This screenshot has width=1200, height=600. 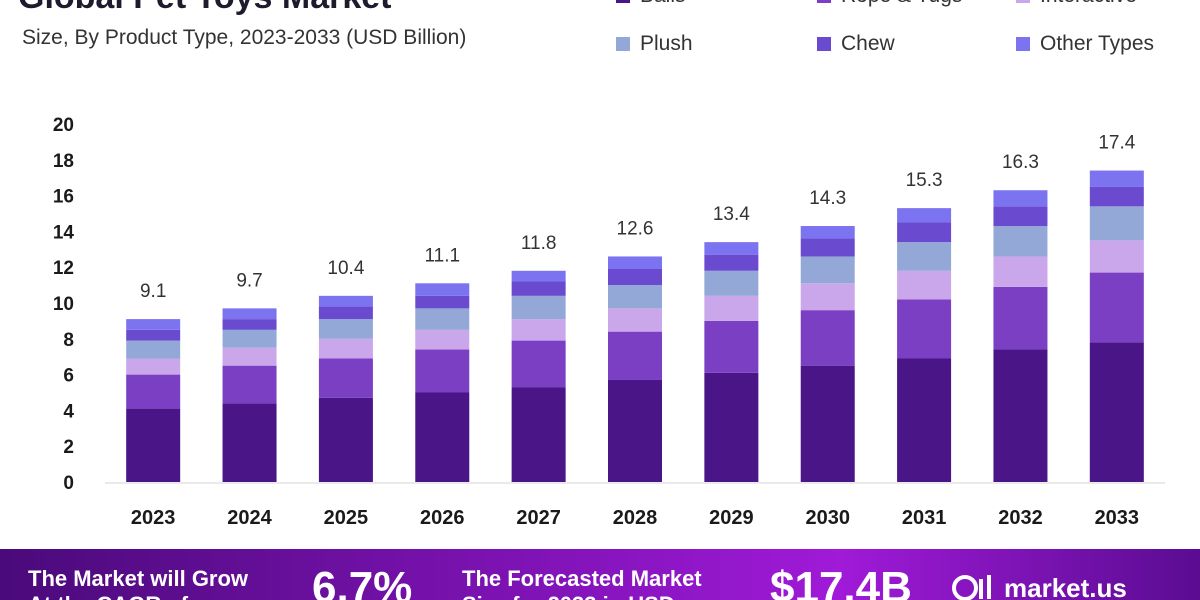 What do you see at coordinates (153, 291) in the screenshot?
I see `bar-total-label: 9.1` at bounding box center [153, 291].